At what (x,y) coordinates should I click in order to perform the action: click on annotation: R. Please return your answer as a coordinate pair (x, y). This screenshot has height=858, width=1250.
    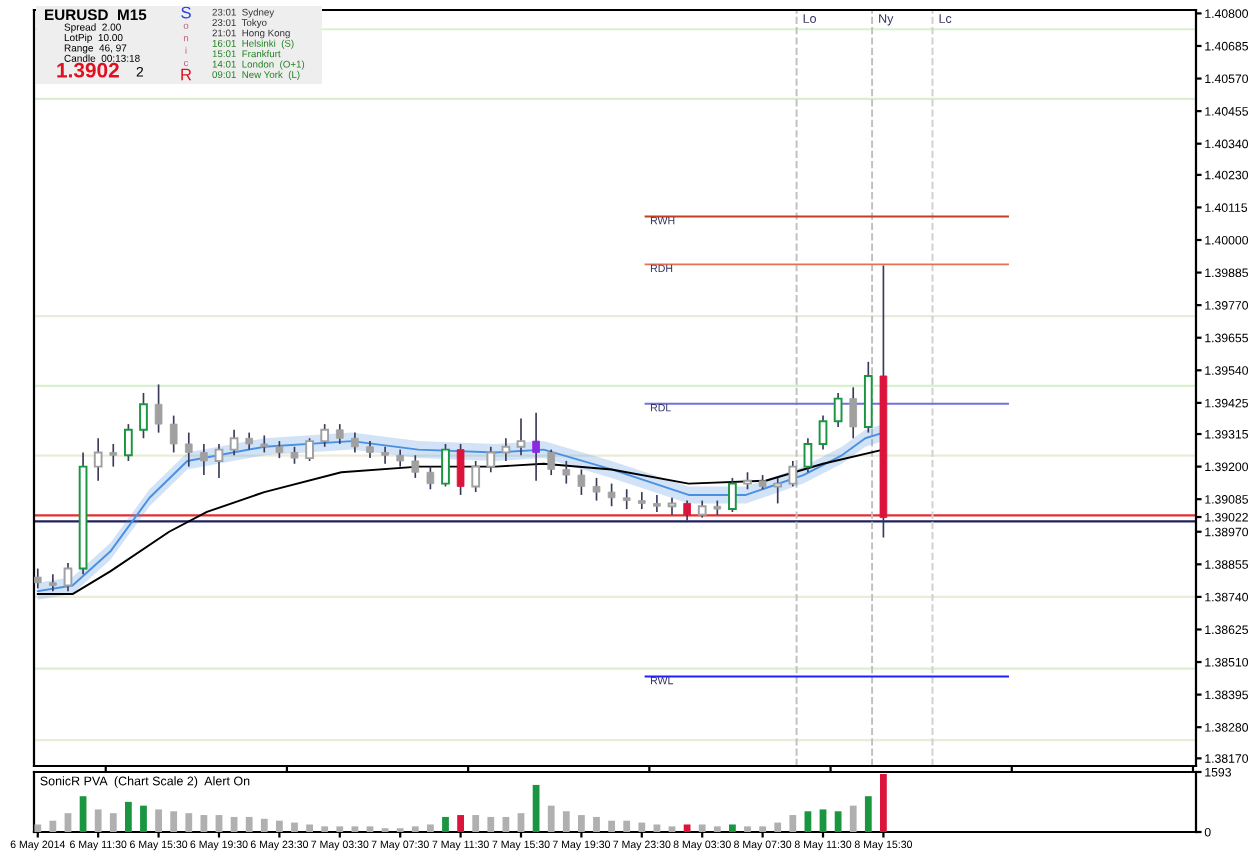
    Looking at the image, I should click on (186, 74).